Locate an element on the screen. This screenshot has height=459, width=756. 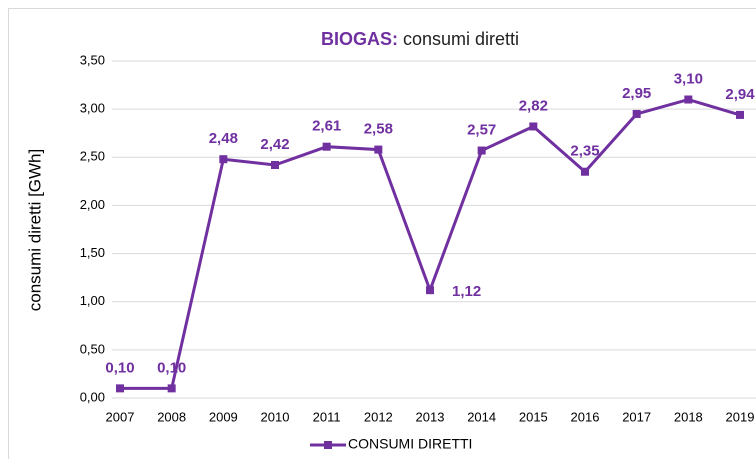
data-label: 2,42 is located at coordinates (274, 144).